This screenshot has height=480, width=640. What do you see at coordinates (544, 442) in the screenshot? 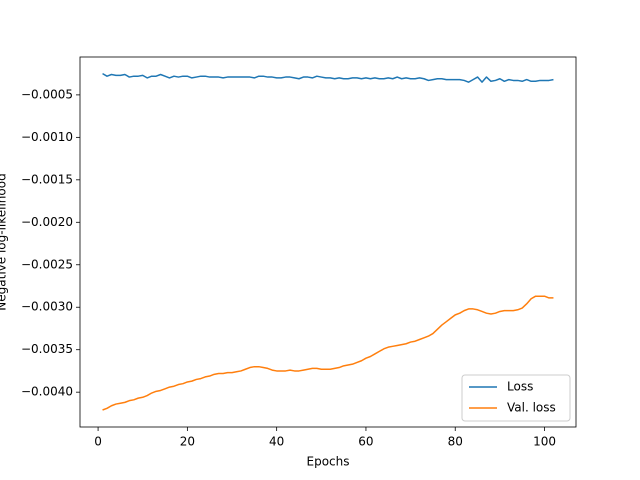
I see `x-tick-label: 100` at bounding box center [544, 442].